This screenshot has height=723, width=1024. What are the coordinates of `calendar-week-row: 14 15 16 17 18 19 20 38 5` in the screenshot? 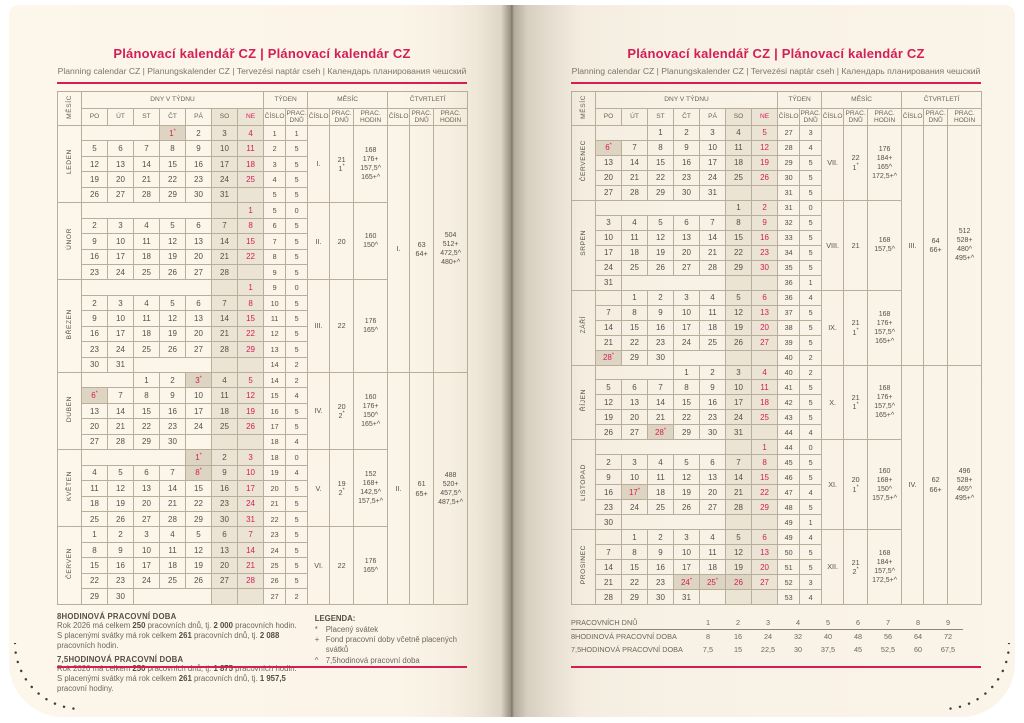 It's located at (777, 327).